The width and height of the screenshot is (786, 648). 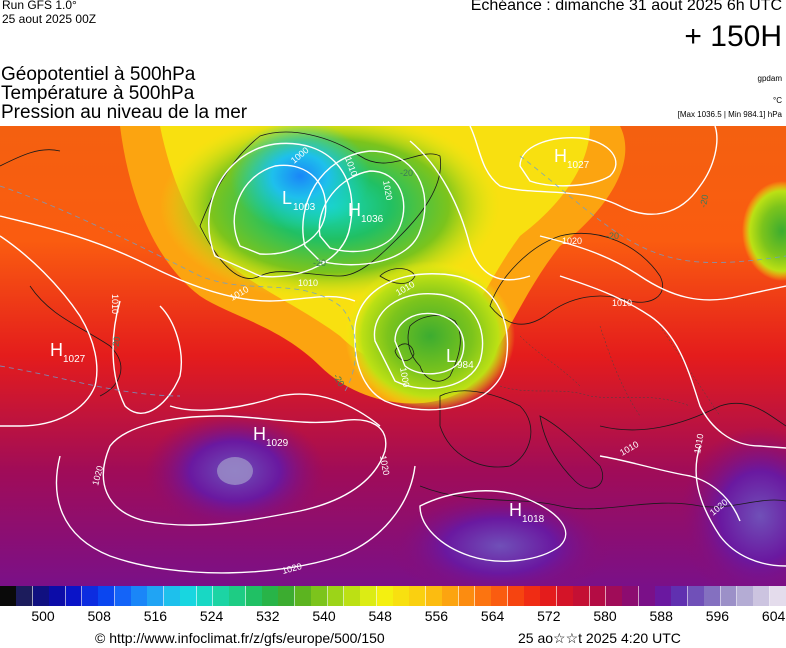 What do you see at coordinates (68, 352) in the screenshot?
I see `high-center-1027-west: H 1027` at bounding box center [68, 352].